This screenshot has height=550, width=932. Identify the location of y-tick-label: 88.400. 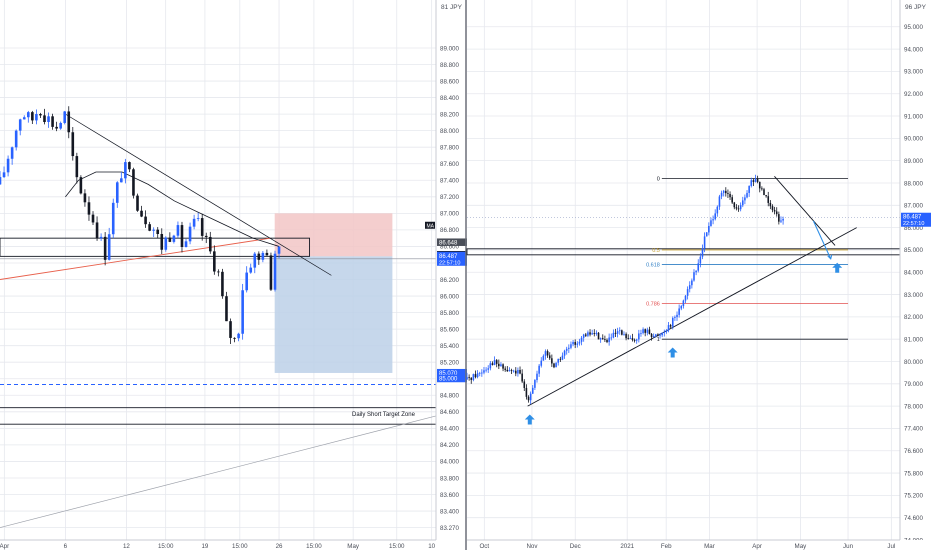
(449, 98).